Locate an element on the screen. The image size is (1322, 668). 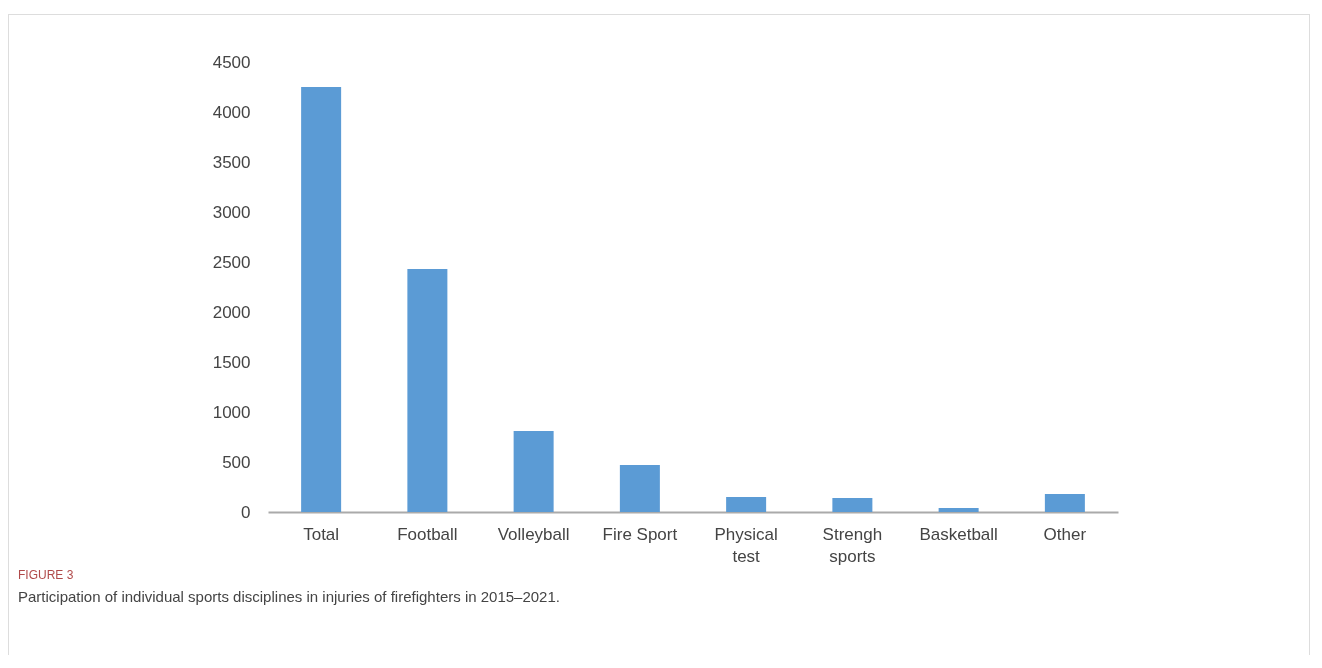
x-tick-label: Total is located at coordinates (321, 534).